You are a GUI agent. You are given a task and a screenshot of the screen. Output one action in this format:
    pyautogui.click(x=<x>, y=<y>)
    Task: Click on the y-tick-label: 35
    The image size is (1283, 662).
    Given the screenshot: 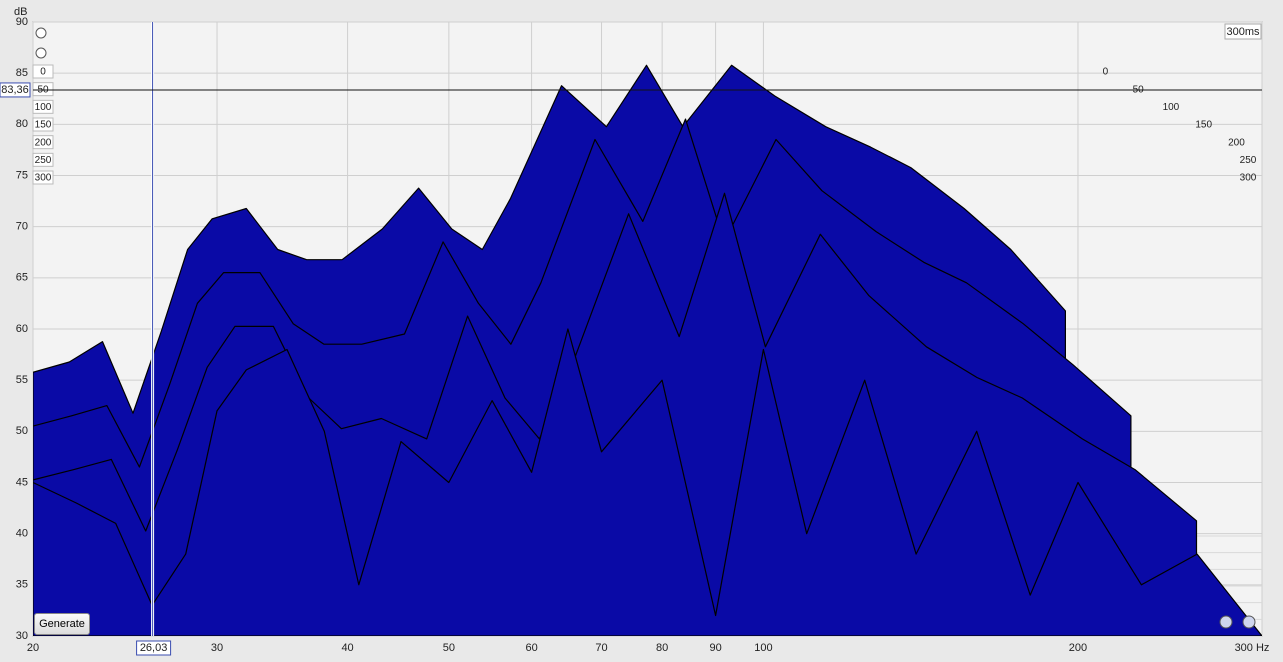 What is the action you would take?
    pyautogui.click(x=22, y=585)
    